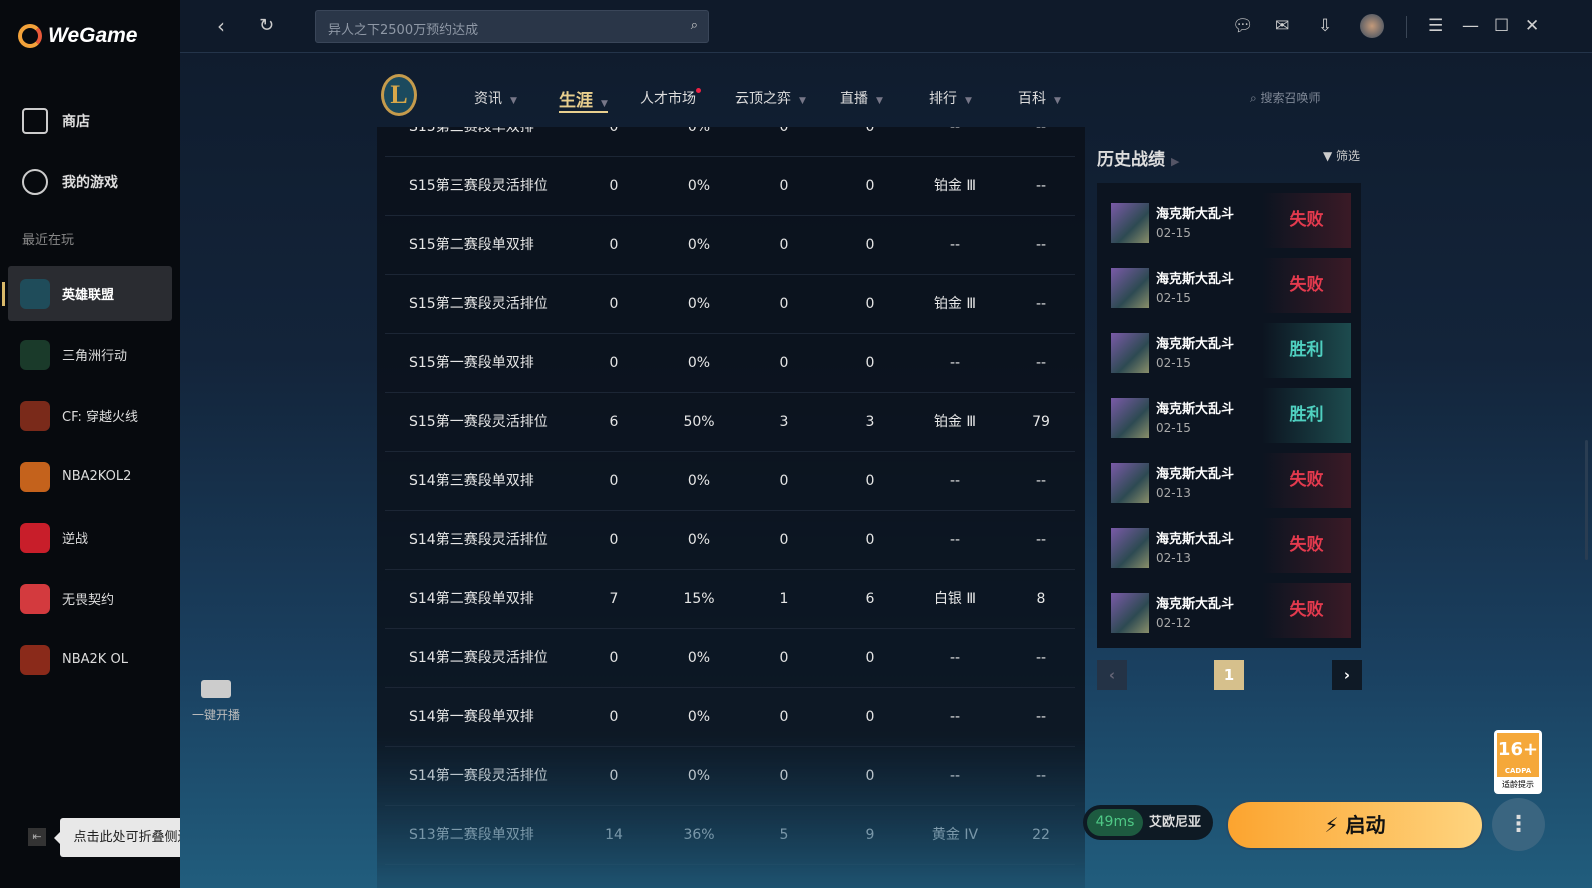 The height and width of the screenshot is (888, 1592). I want to click on table-row: S14第三赛段灵活排位 0 0% 0 0 -- --, so click(730, 540).